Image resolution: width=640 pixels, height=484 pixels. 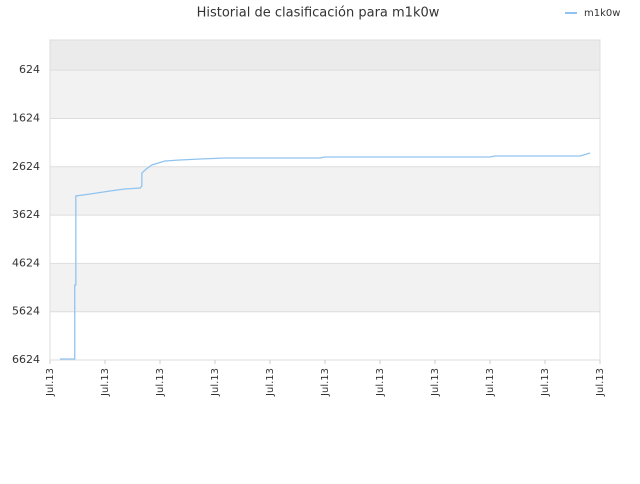 What do you see at coordinates (29, 69) in the screenshot?
I see `y-tick-label: 624` at bounding box center [29, 69].